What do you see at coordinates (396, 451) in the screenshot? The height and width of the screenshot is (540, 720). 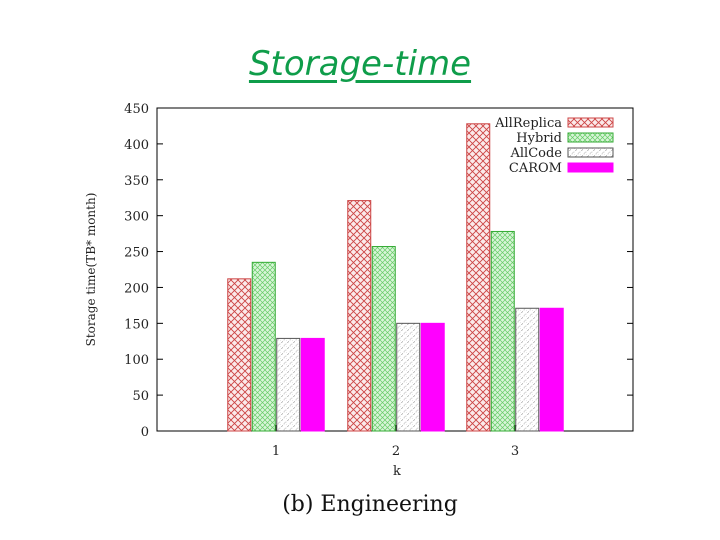 I see `x-tick-label: 2` at bounding box center [396, 451].